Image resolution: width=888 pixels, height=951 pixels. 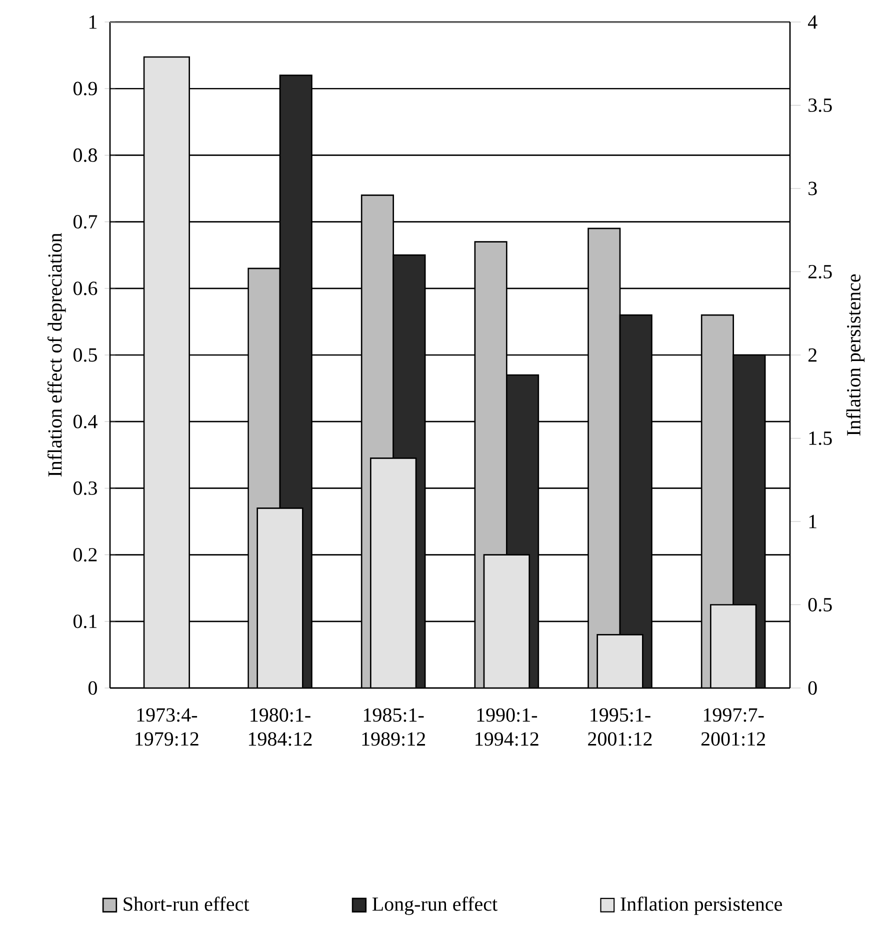 I want to click on y-axis-title: Inflation effect of depreciation, so click(x=56, y=355).